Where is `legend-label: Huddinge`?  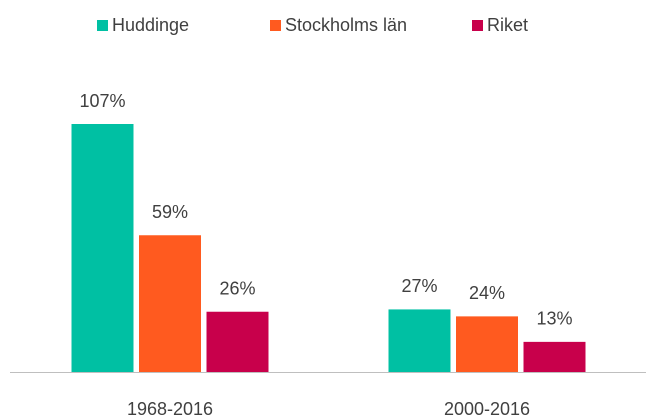
legend-label: Huddinge is located at coordinates (150, 25).